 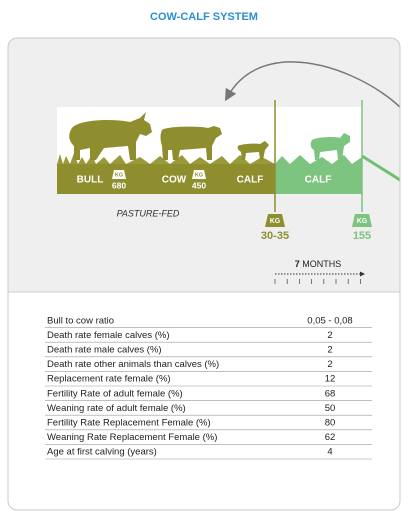 I want to click on weaning-weight: 155, so click(x=362, y=236).